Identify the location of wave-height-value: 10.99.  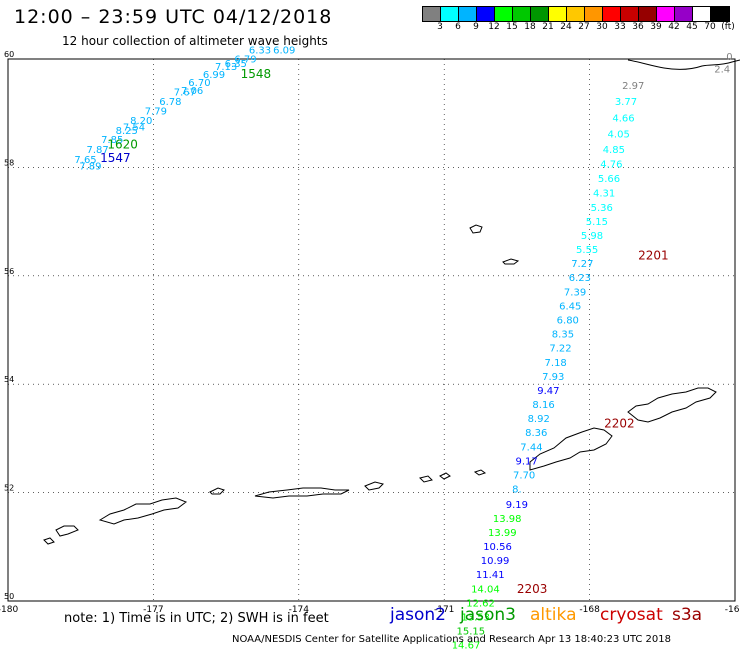
(495, 561).